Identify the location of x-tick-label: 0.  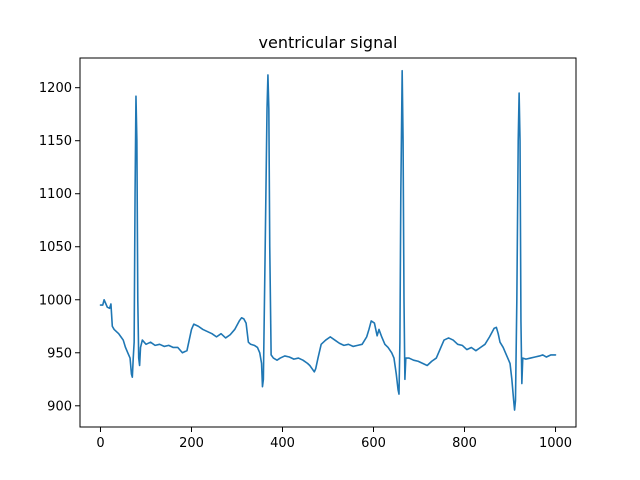
(100, 443).